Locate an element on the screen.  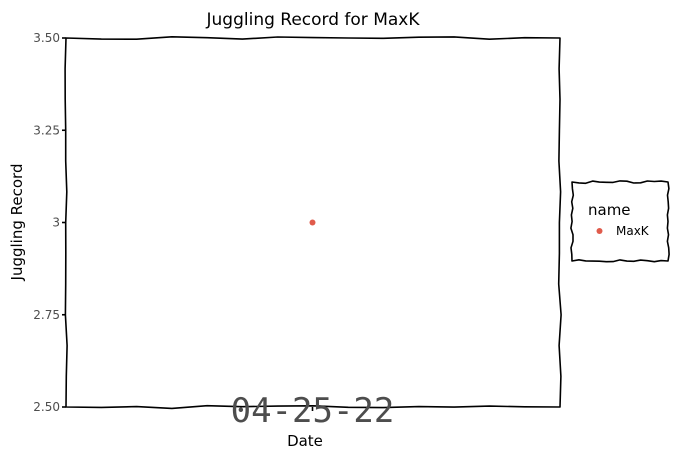
y-tick-label: 3.50 is located at coordinates (46, 38).